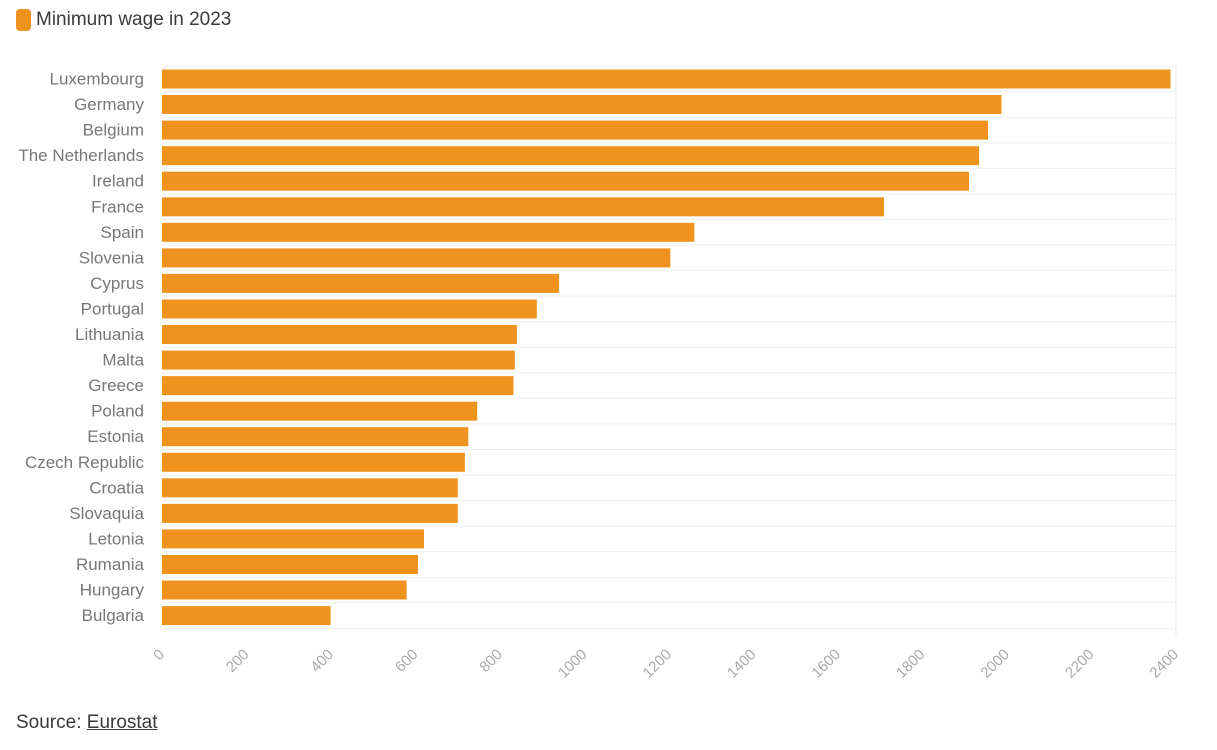  What do you see at coordinates (995, 664) in the screenshot?
I see `x-tick-label: 2000` at bounding box center [995, 664].